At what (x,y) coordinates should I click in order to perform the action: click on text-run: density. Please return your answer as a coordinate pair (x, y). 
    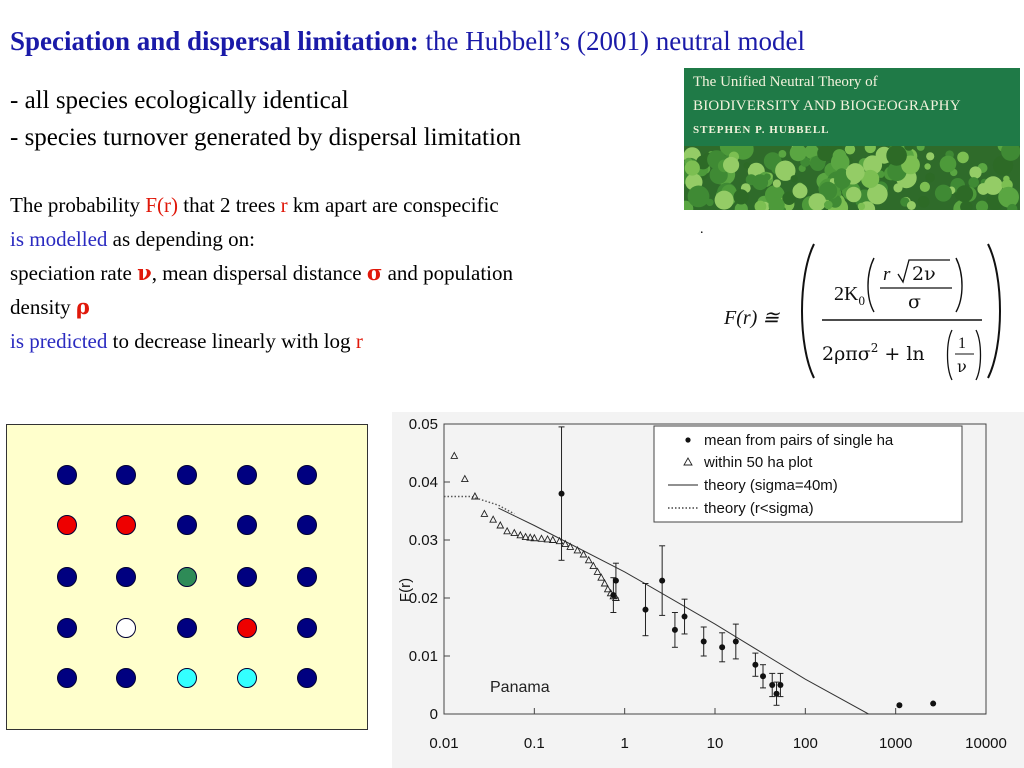
    Looking at the image, I should click on (43, 307).